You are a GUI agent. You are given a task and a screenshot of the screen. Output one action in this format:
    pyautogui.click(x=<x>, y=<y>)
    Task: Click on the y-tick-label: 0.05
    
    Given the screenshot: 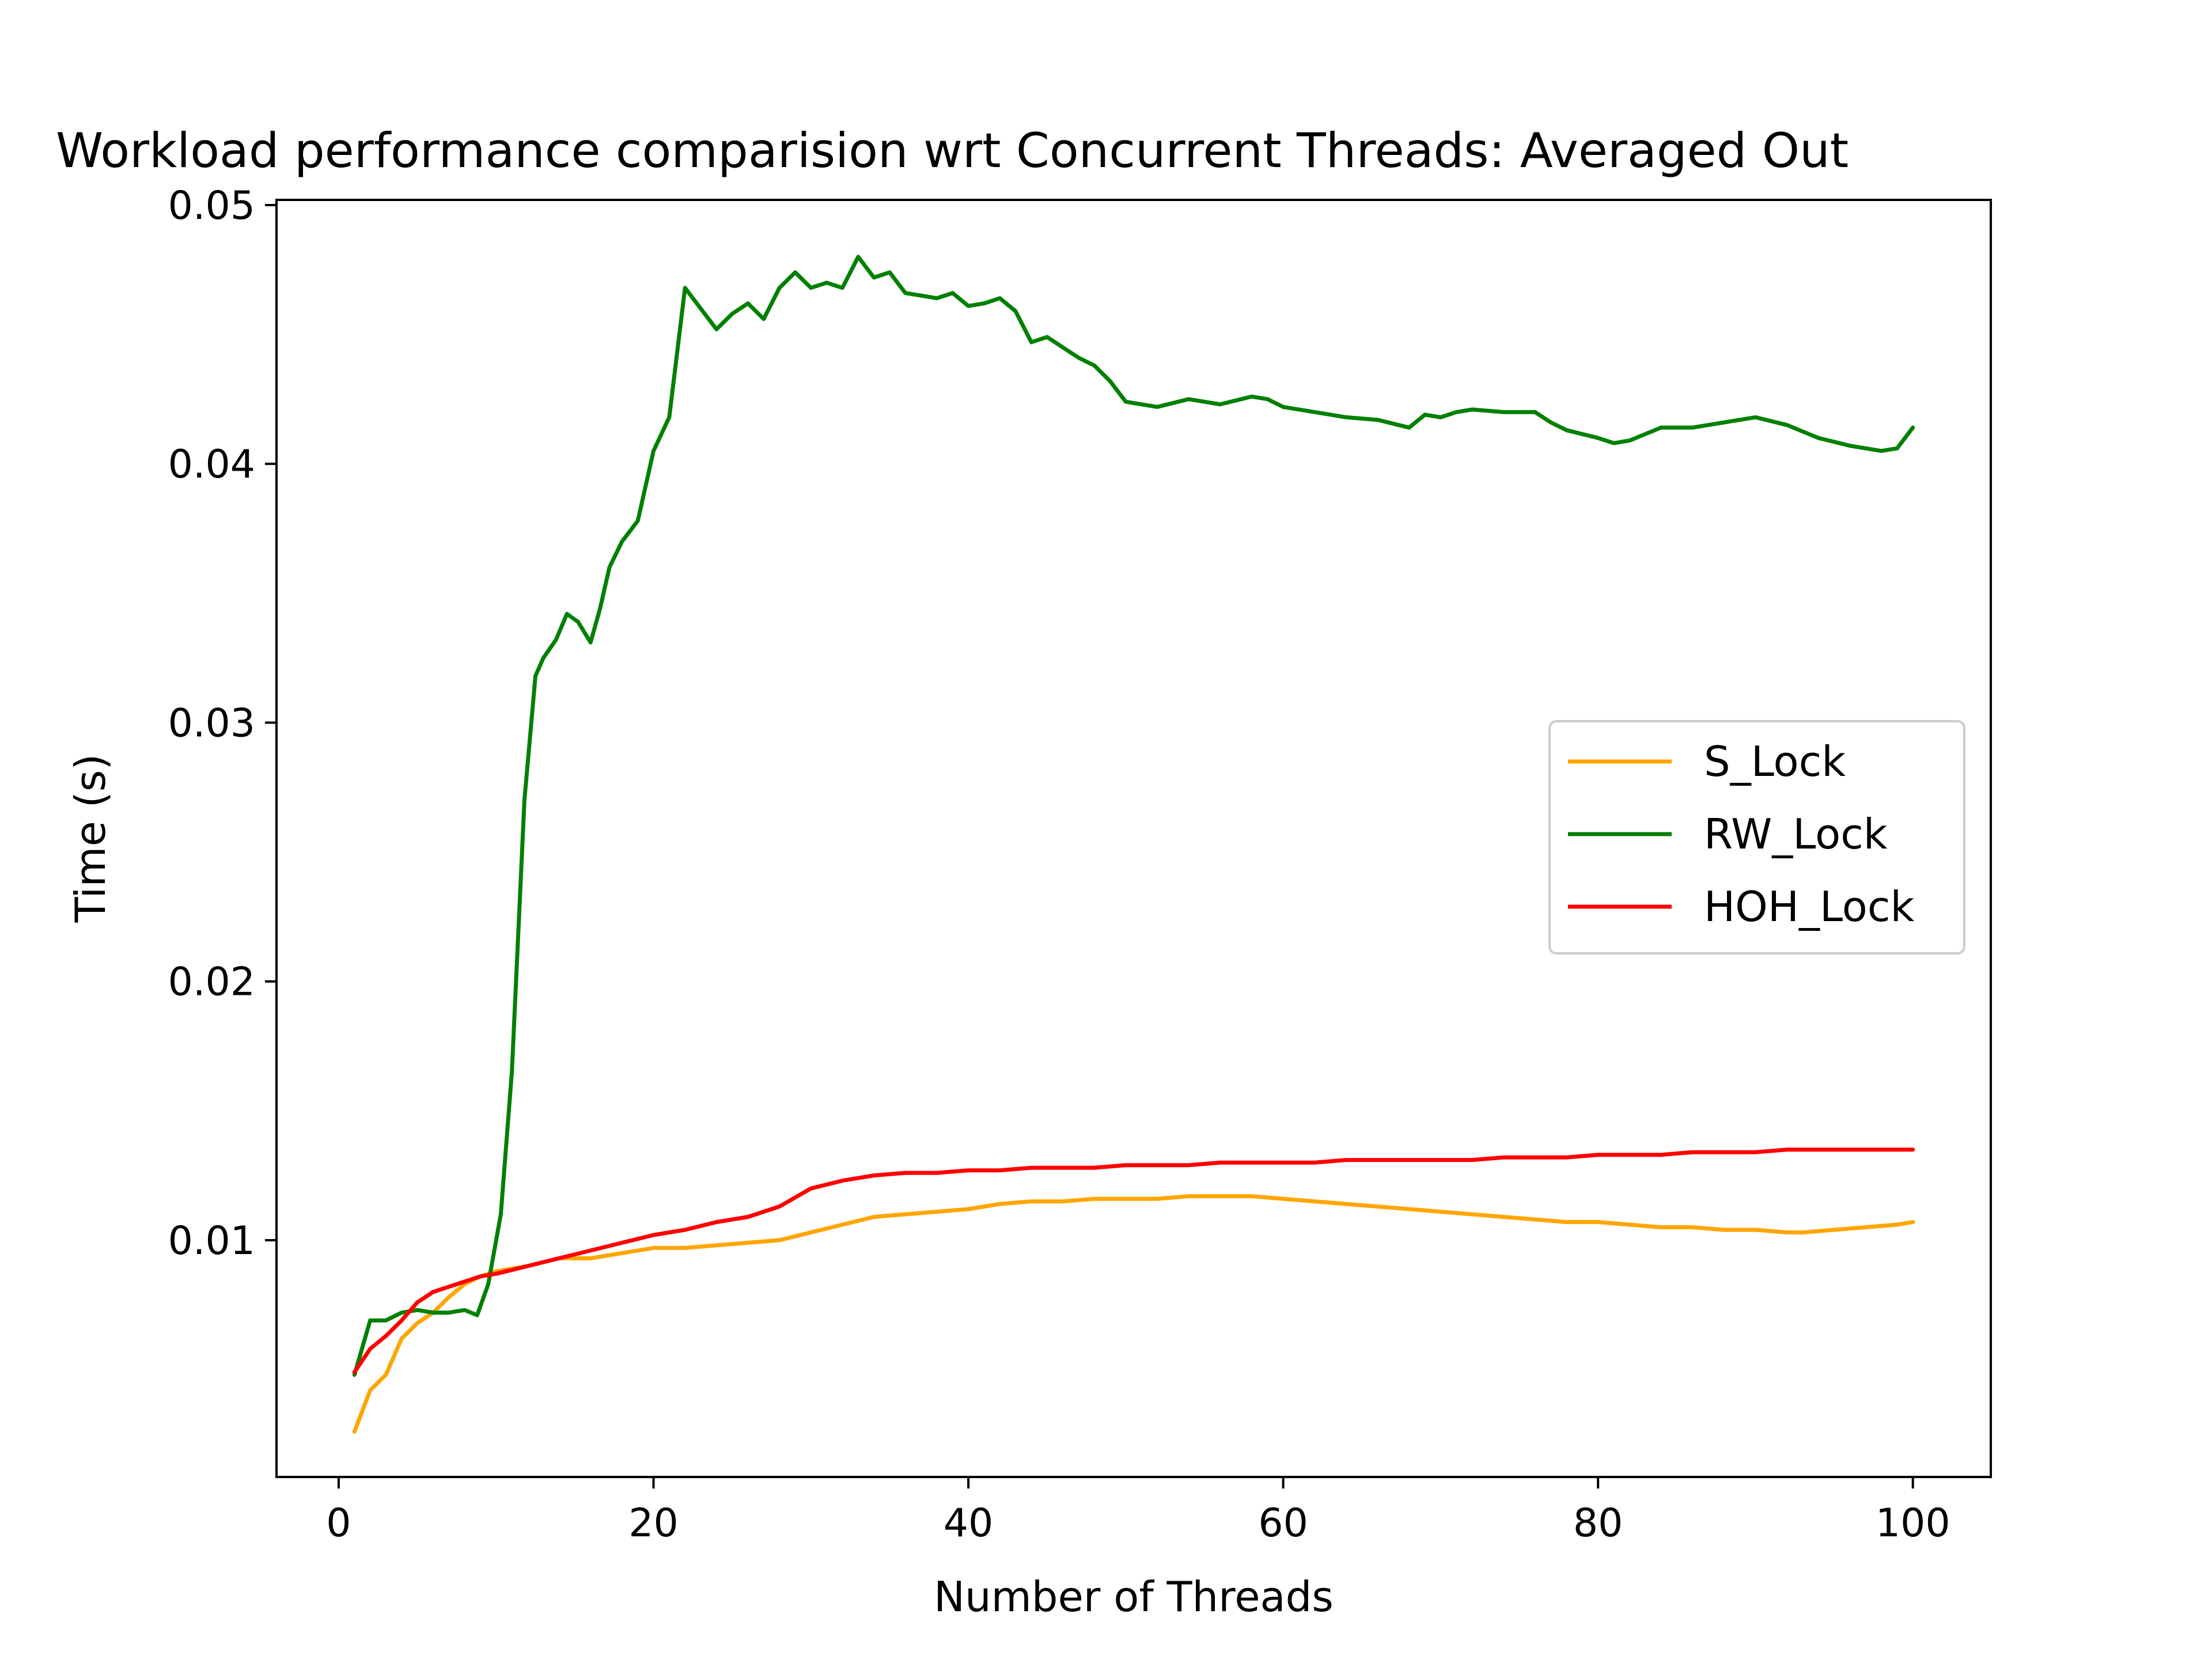 What is the action you would take?
    pyautogui.click(x=211, y=206)
    